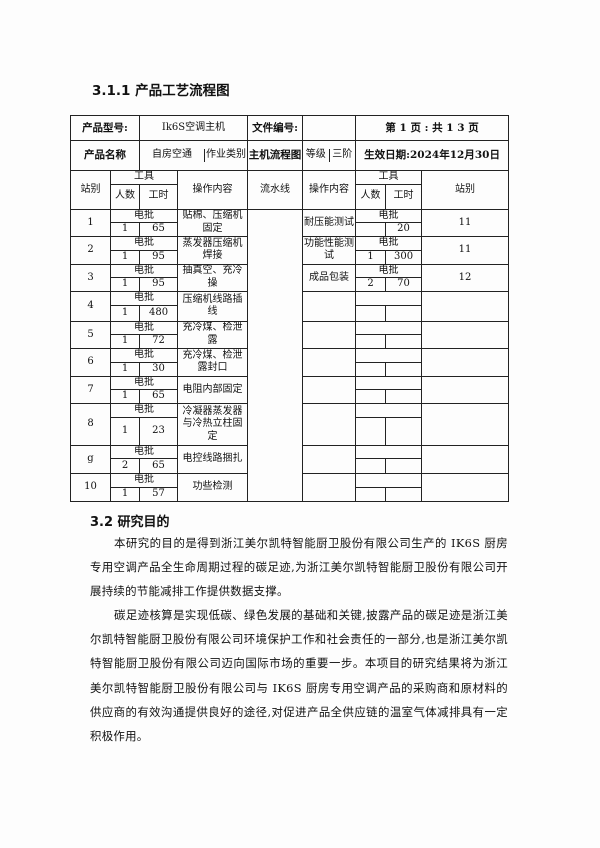 The height and width of the screenshot is (848, 600). What do you see at coordinates (329, 222) in the screenshot?
I see `operation-cell-right: 耐压能测试` at bounding box center [329, 222].